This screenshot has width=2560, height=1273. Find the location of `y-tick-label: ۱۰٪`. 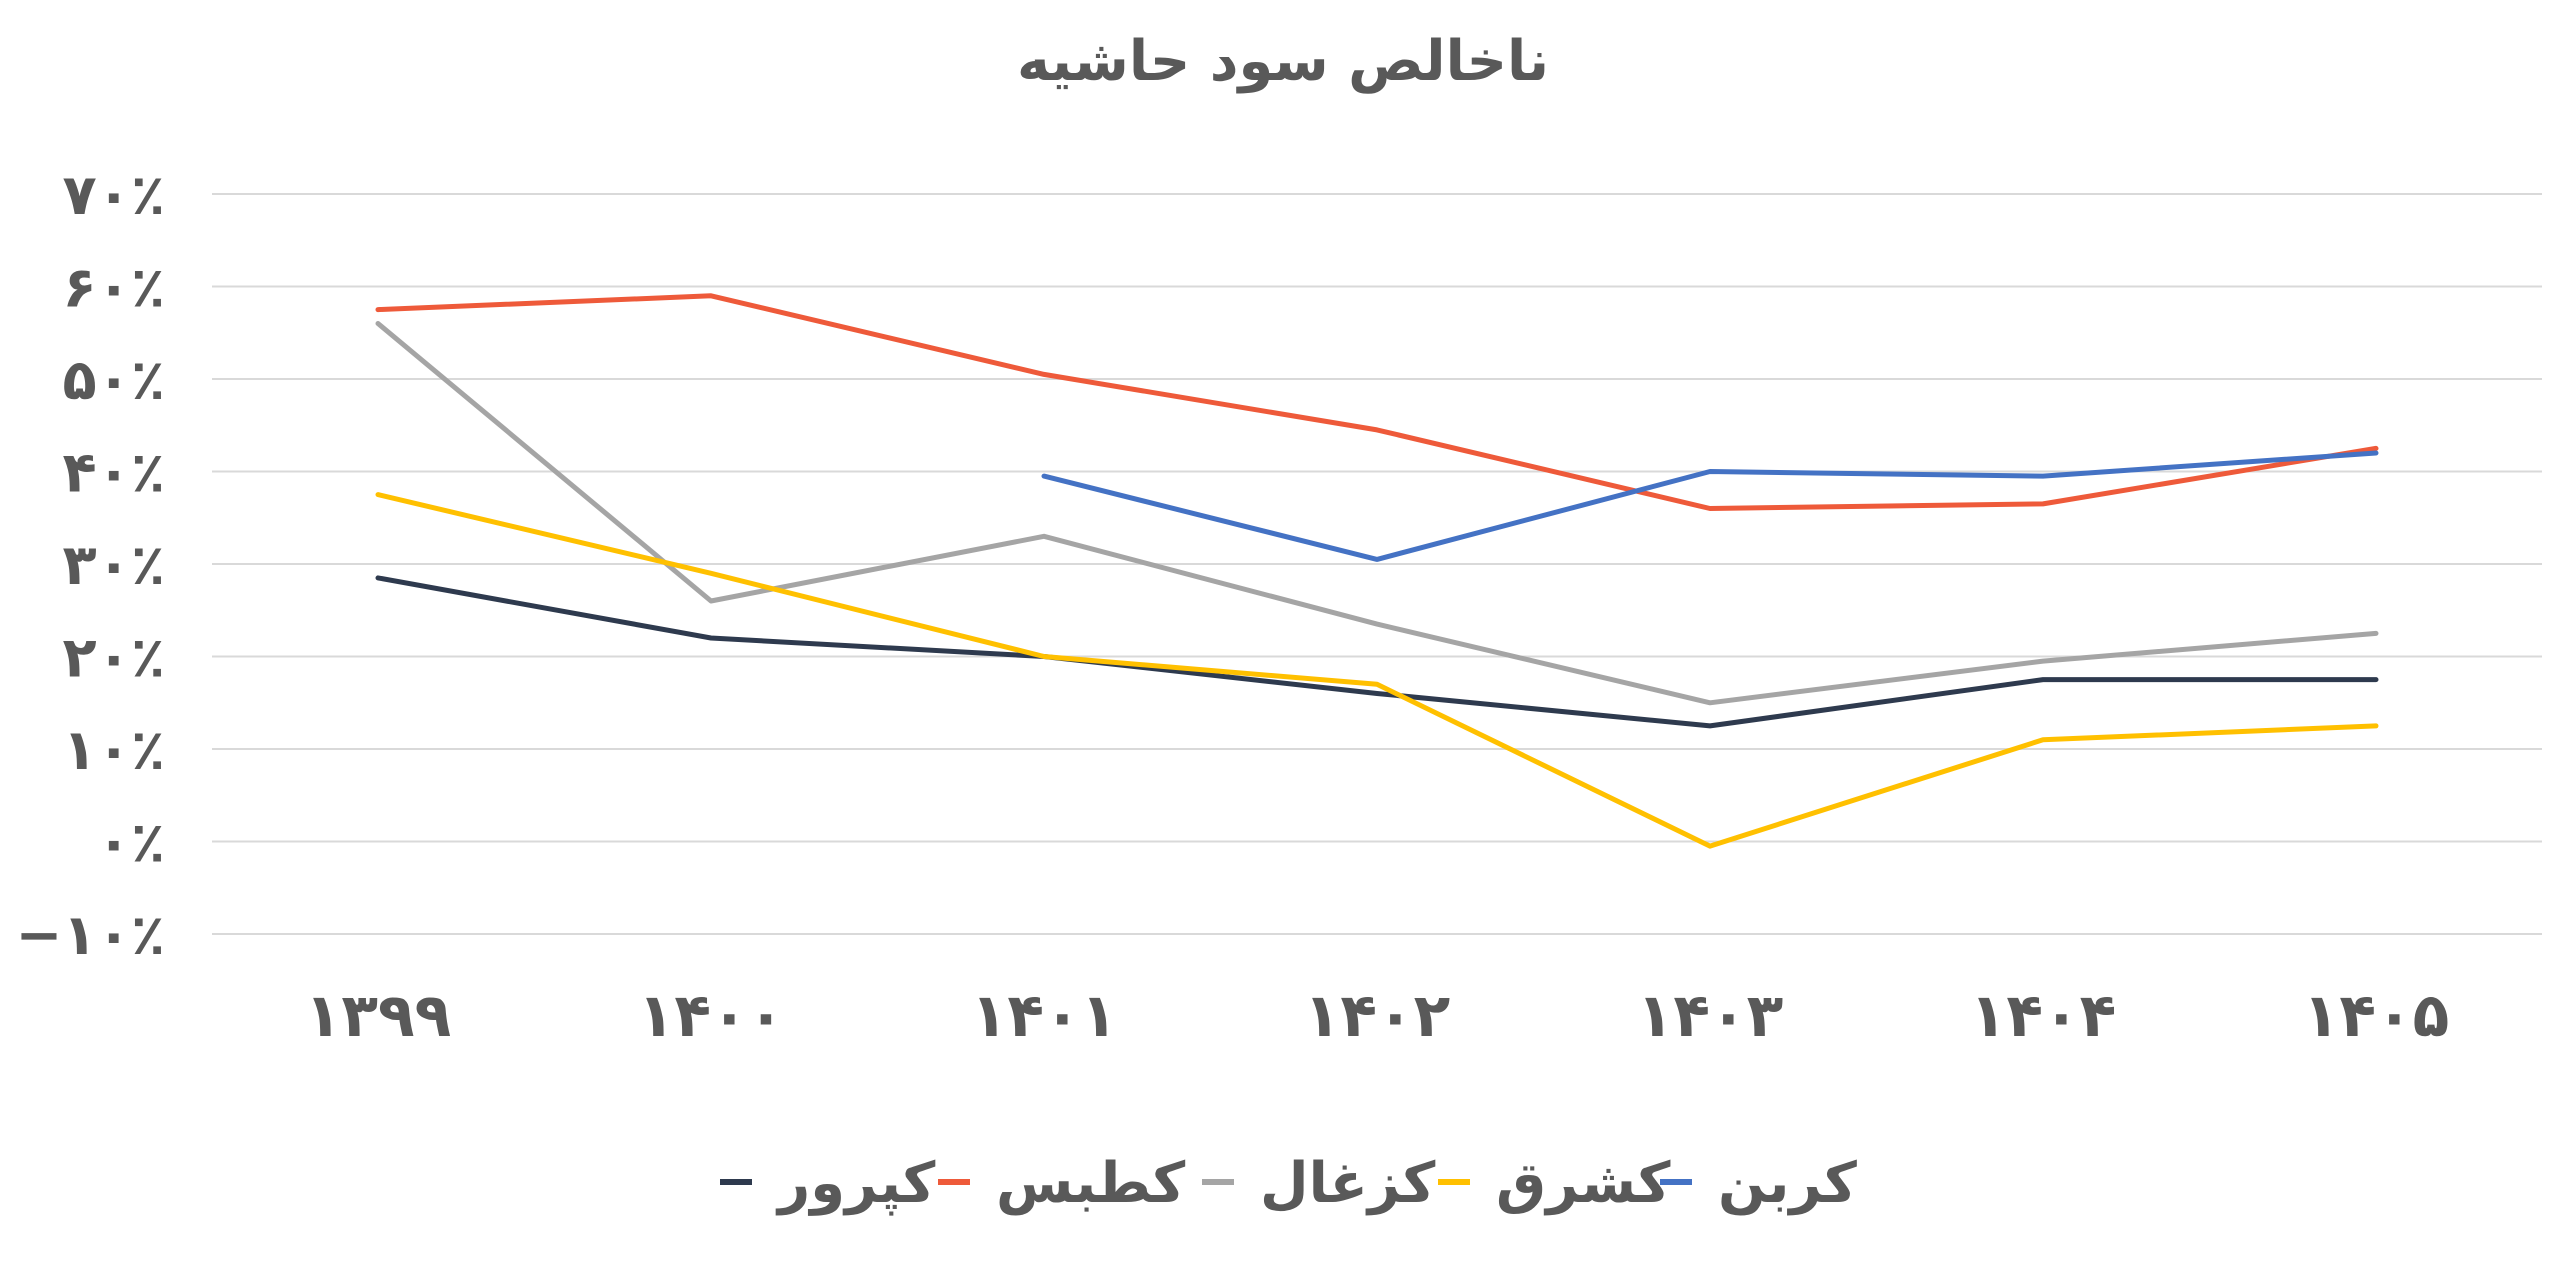

y-tick-label: ۱۰٪ is located at coordinates (113, 750).